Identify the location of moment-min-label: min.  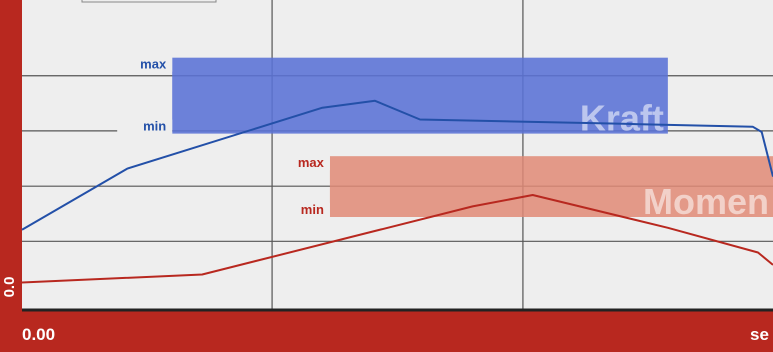
(312, 209).